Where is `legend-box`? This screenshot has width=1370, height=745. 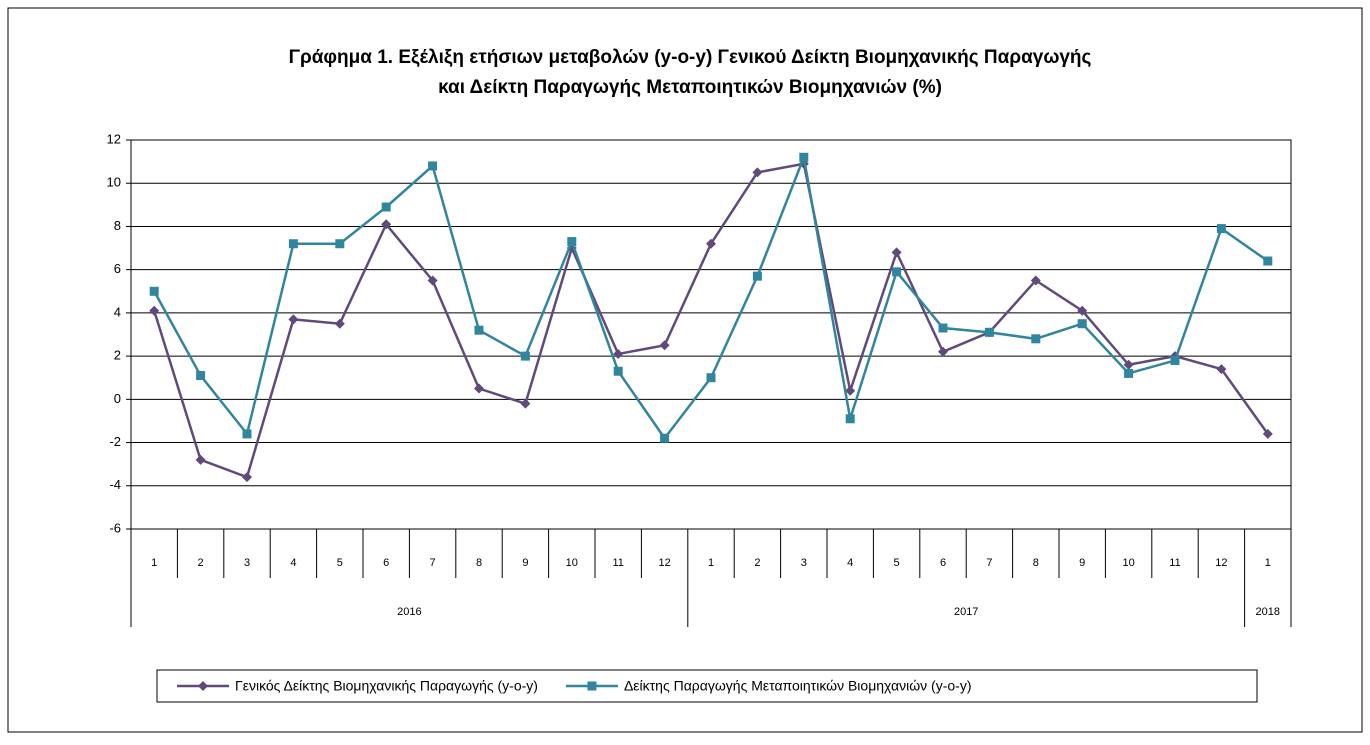 legend-box is located at coordinates (707, 686).